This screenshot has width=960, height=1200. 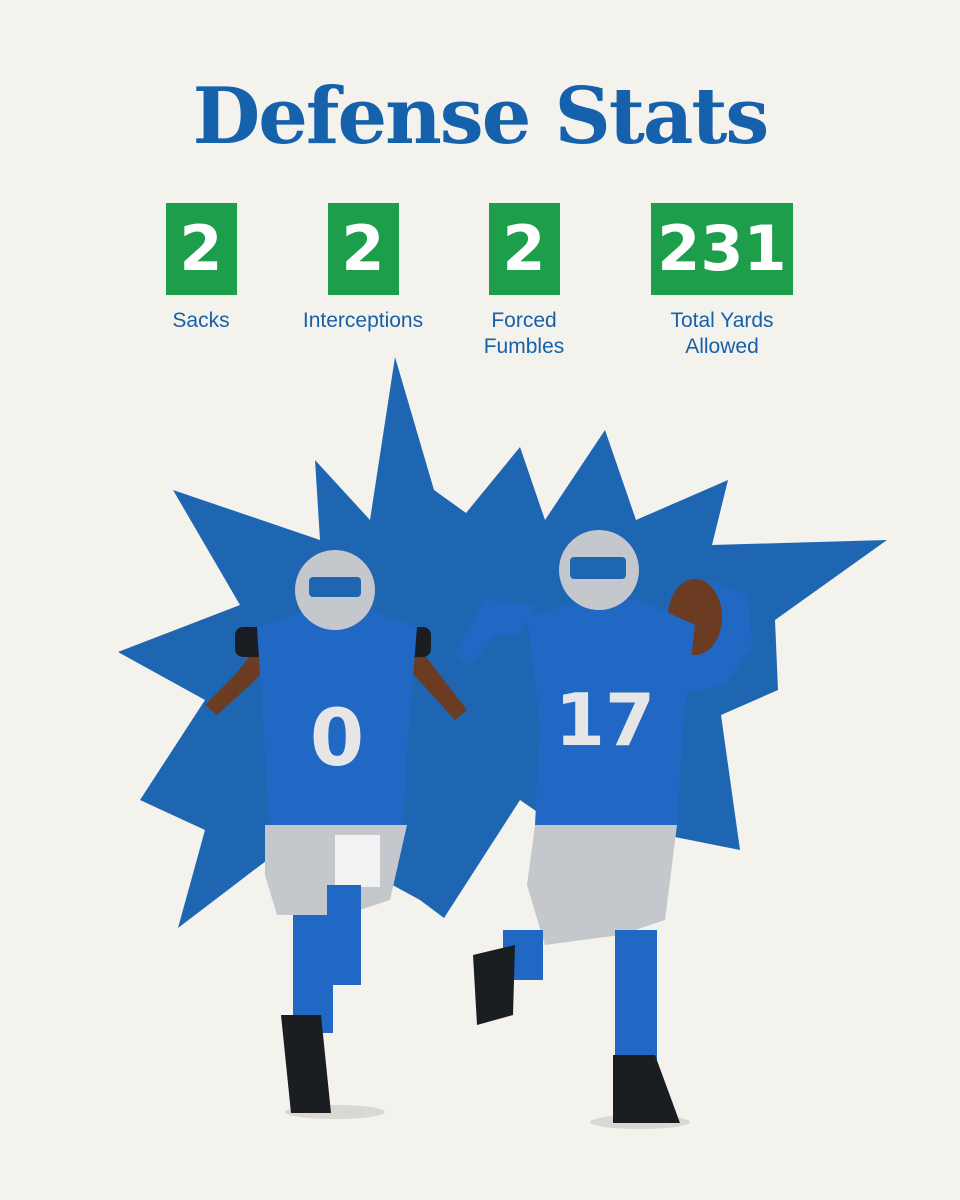 What do you see at coordinates (337, 739) in the screenshot?
I see `jersey-number: 0` at bounding box center [337, 739].